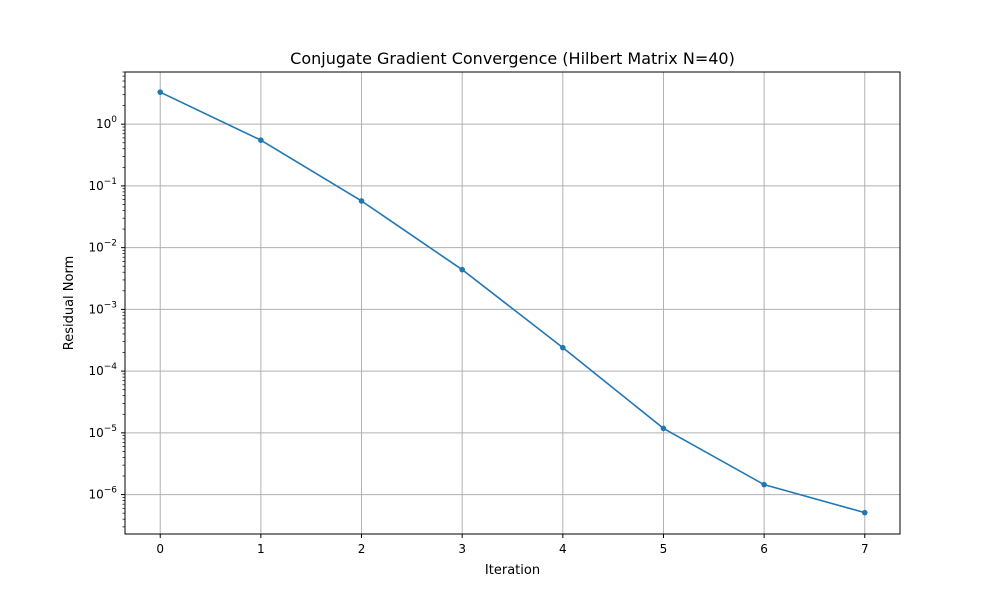 The height and width of the screenshot is (600, 1000). Describe the element at coordinates (362, 549) in the screenshot. I see `x-tick-label: 2` at that location.